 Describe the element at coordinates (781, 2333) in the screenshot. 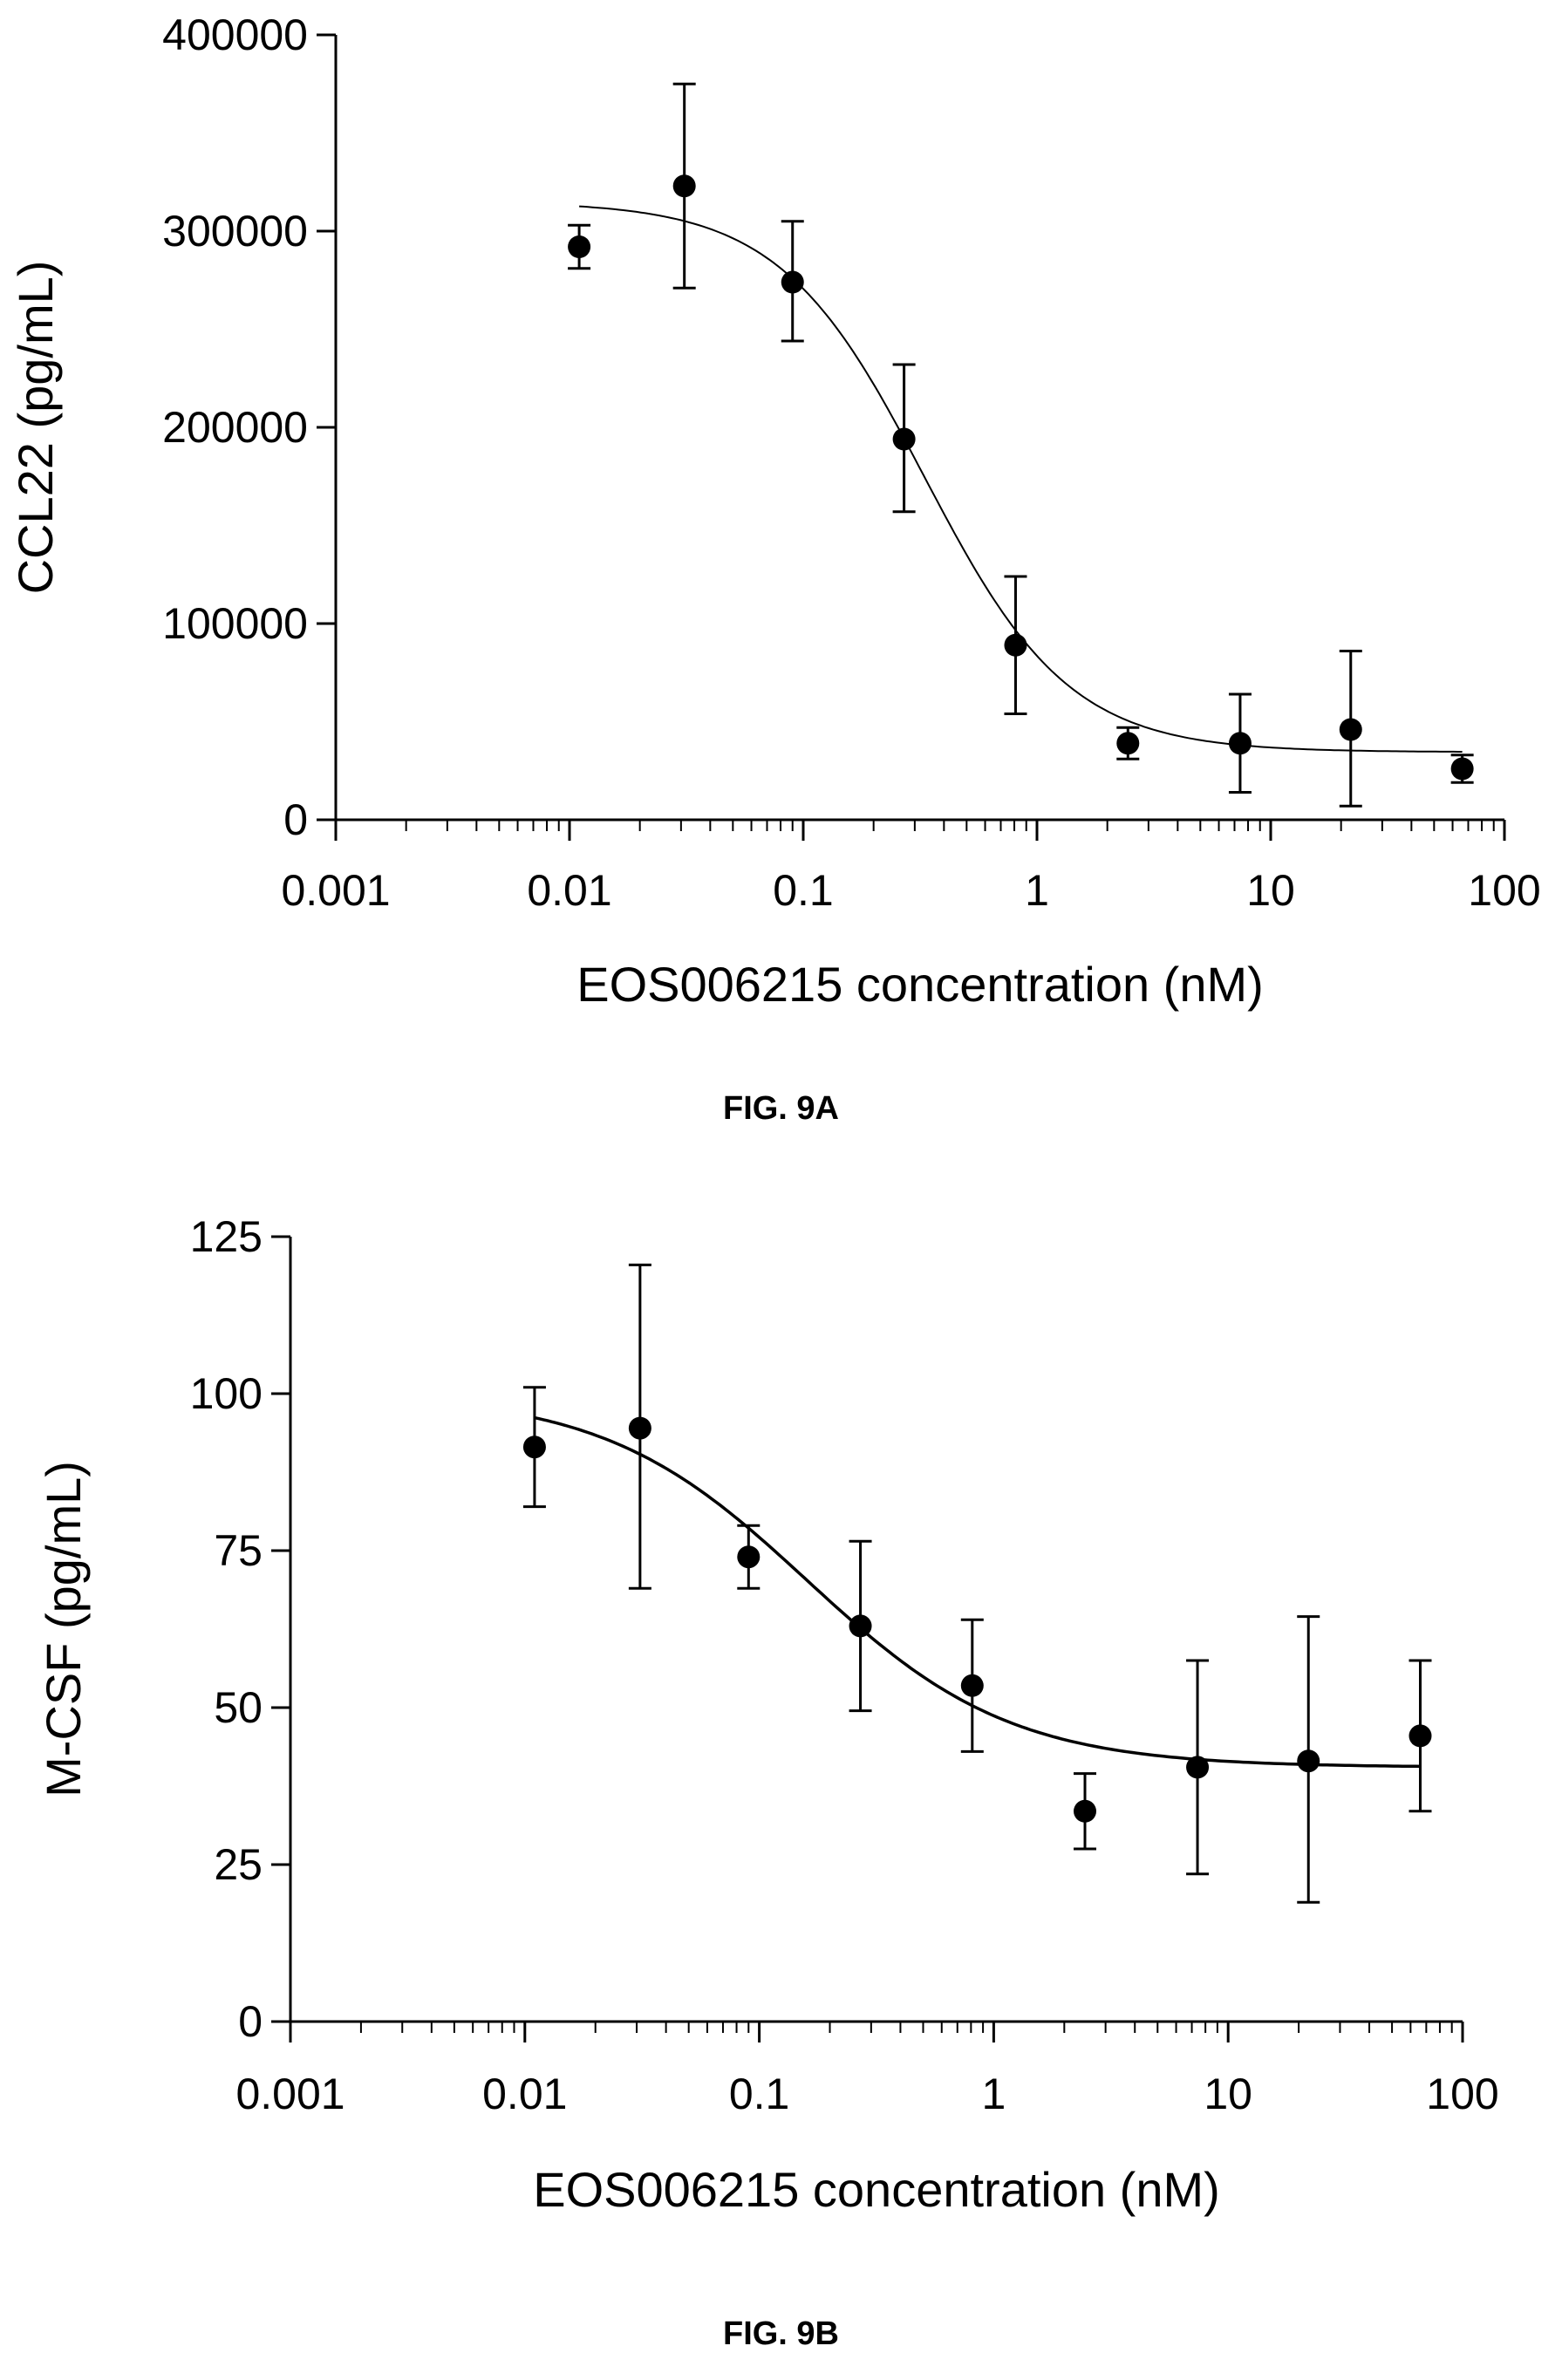

I see `figure-caption-9b: FIG. 9B` at that location.